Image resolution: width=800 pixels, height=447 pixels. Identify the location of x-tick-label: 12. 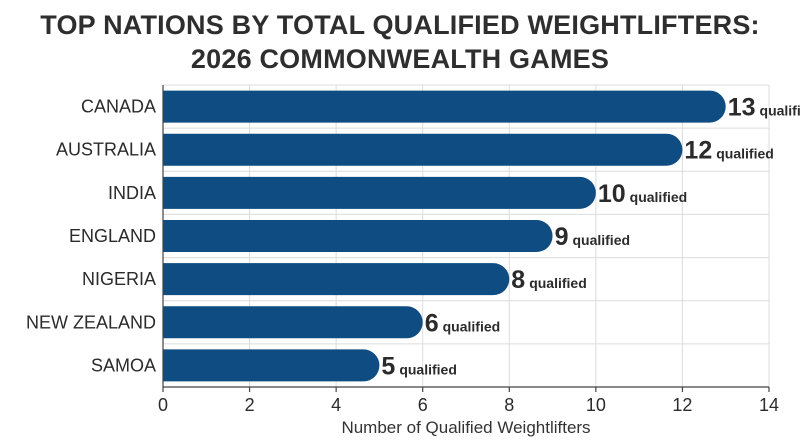
(682, 405).